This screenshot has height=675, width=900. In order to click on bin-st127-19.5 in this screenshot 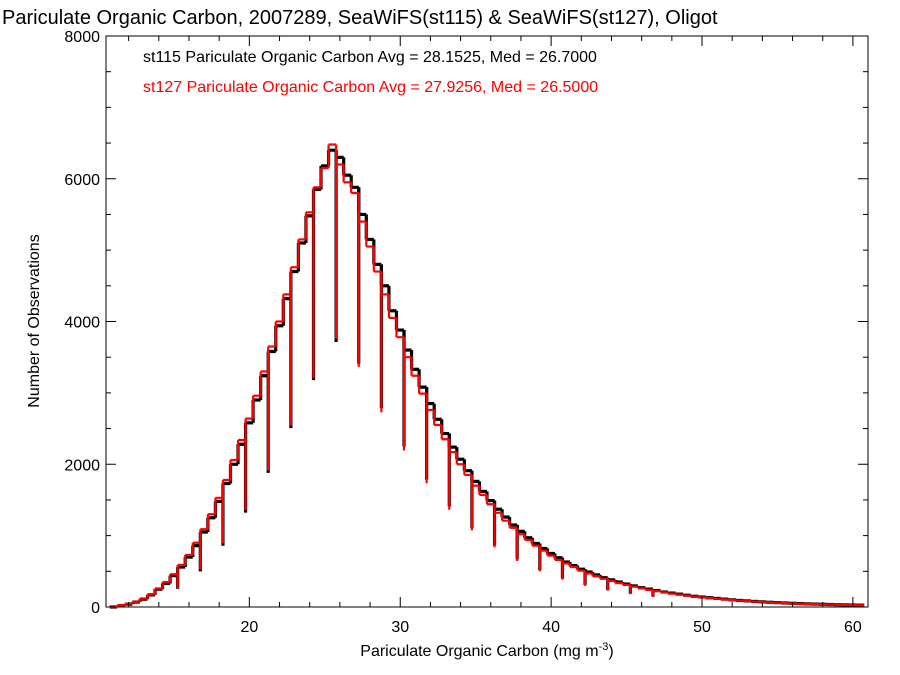, I will do `click(242, 474)`.